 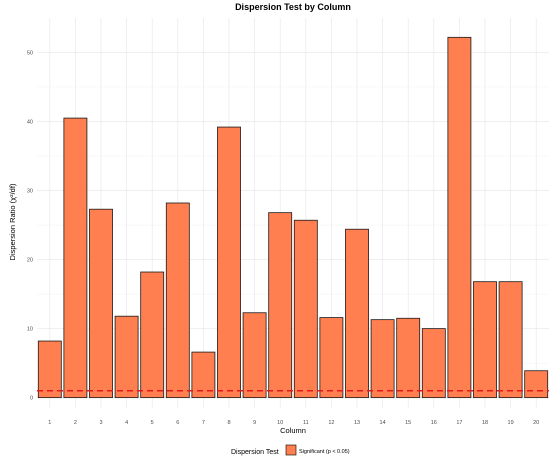 I want to click on y-tick-label: 0, so click(x=31, y=399).